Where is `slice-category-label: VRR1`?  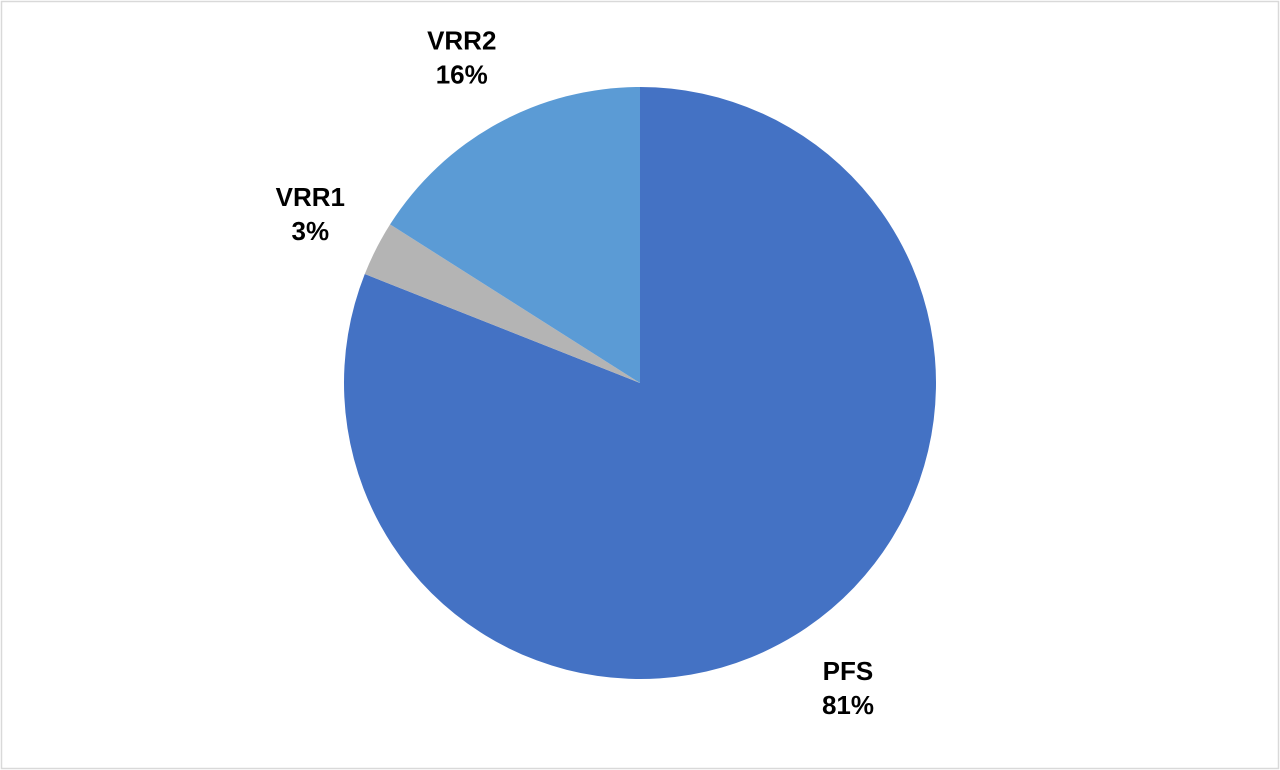 slice-category-label: VRR1 is located at coordinates (310, 197).